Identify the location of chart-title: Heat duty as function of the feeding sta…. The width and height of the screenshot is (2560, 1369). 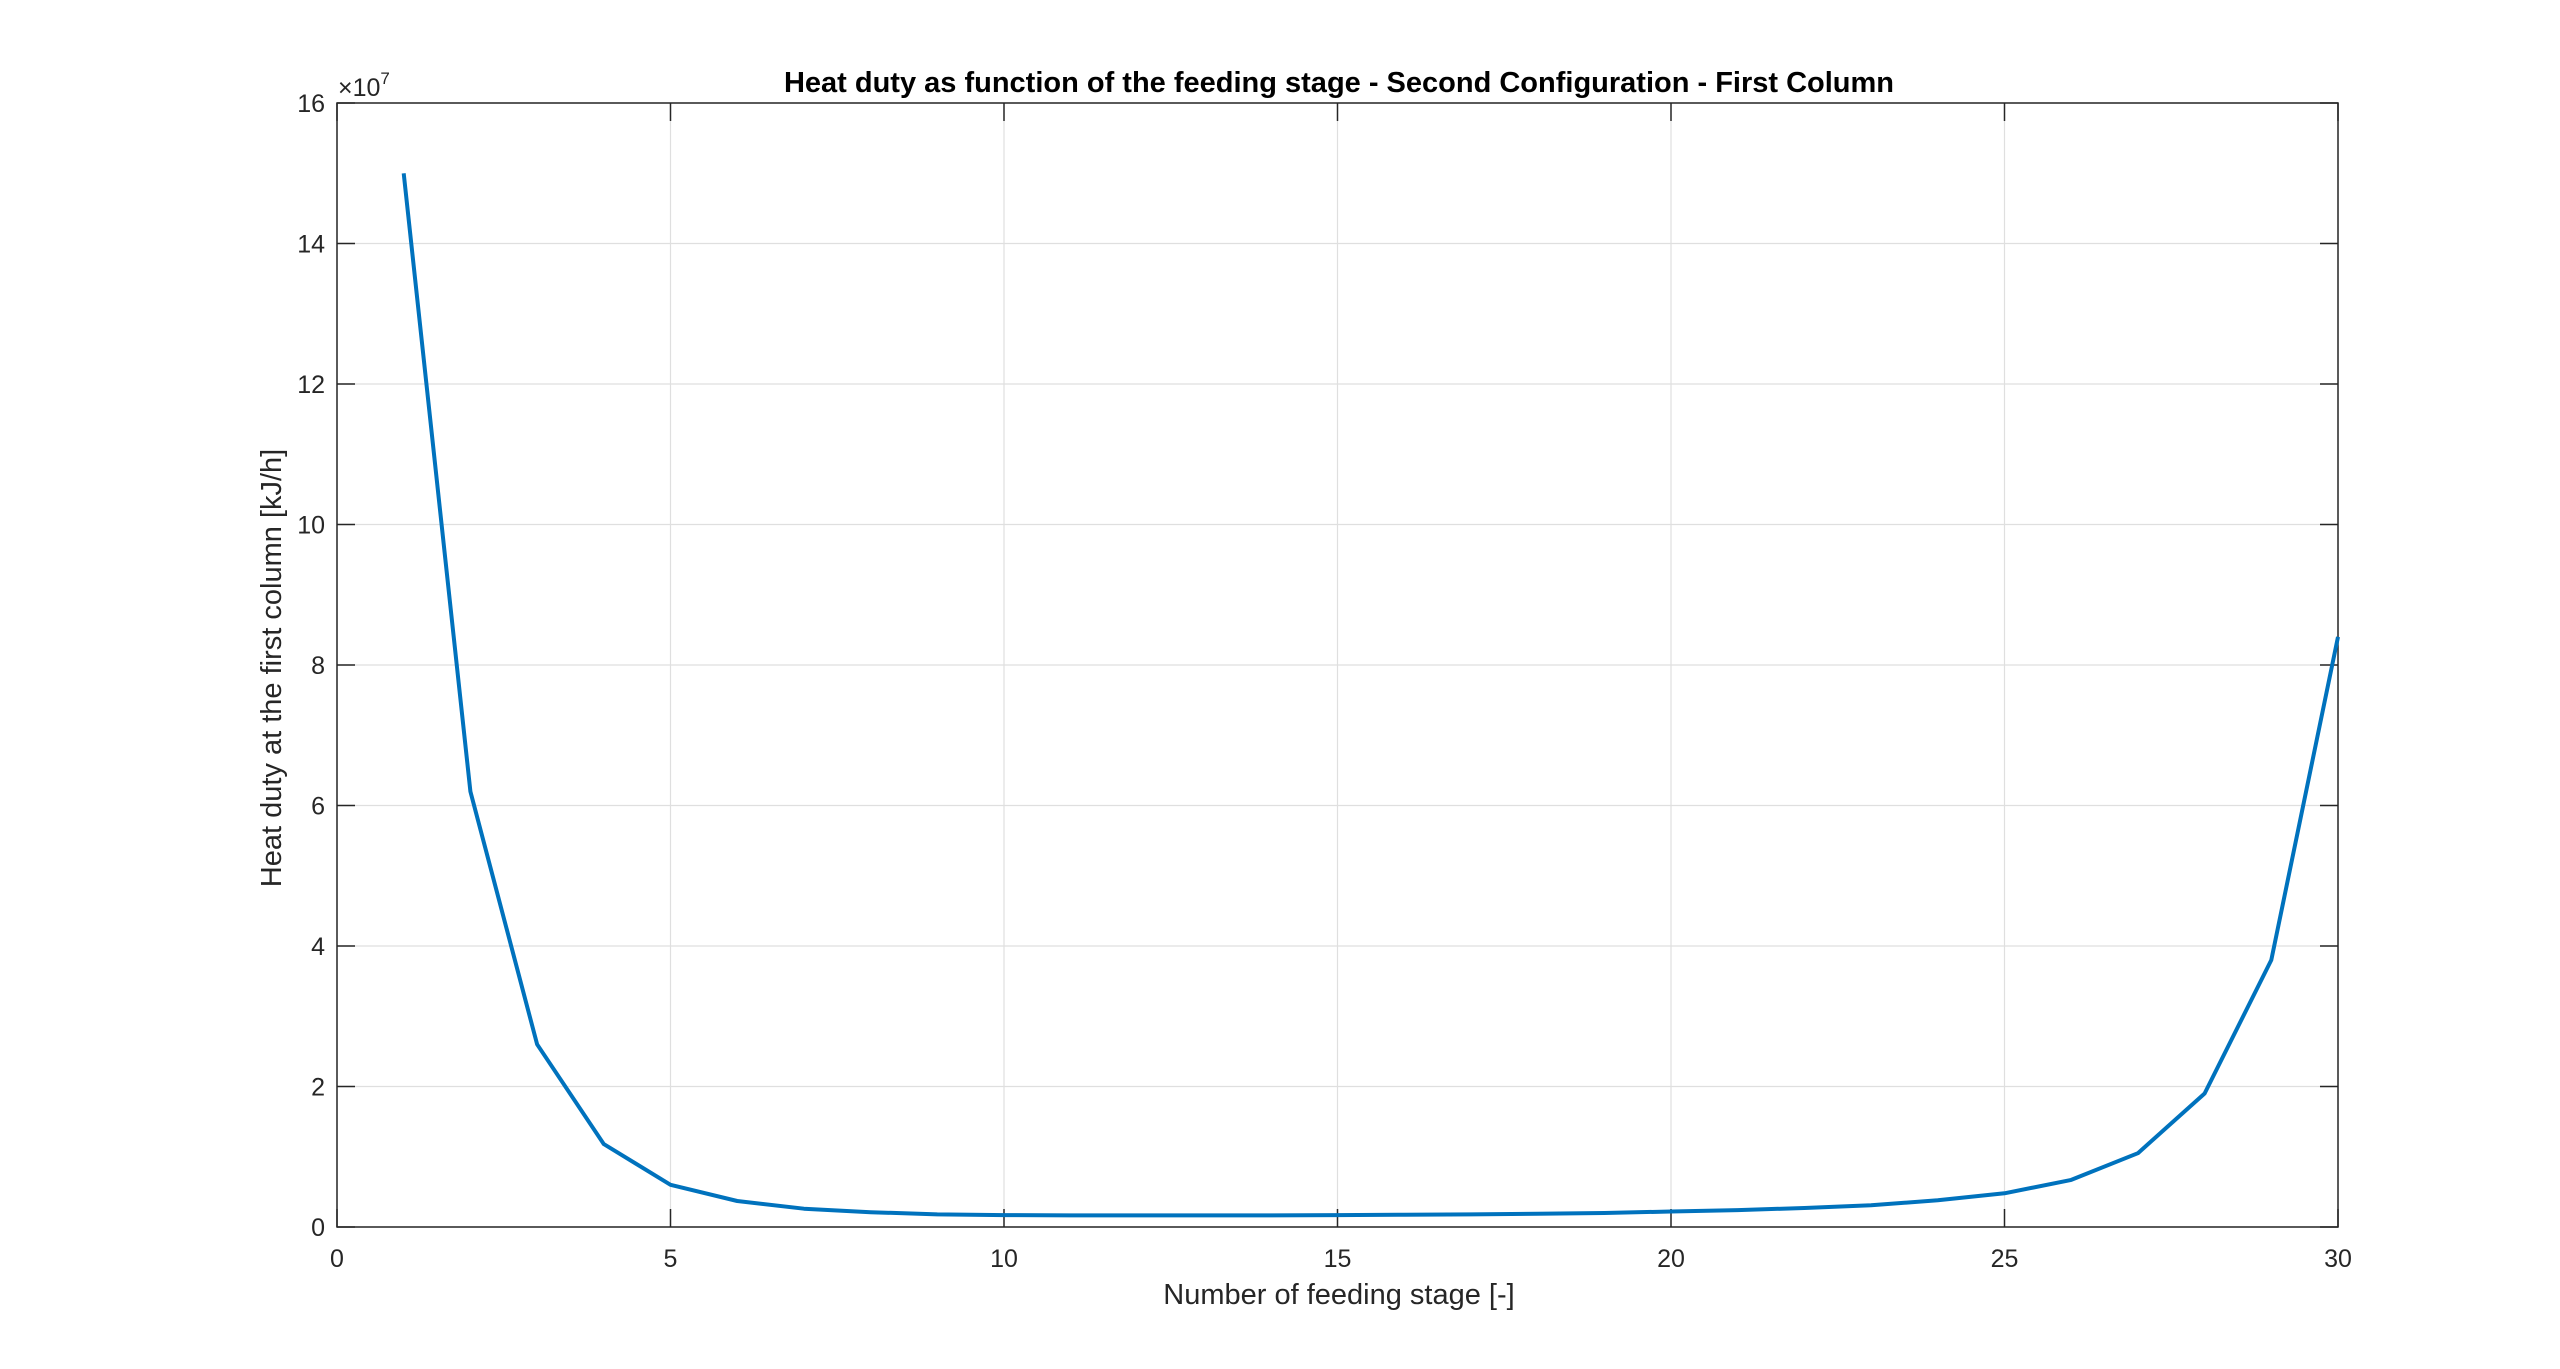
(1339, 83).